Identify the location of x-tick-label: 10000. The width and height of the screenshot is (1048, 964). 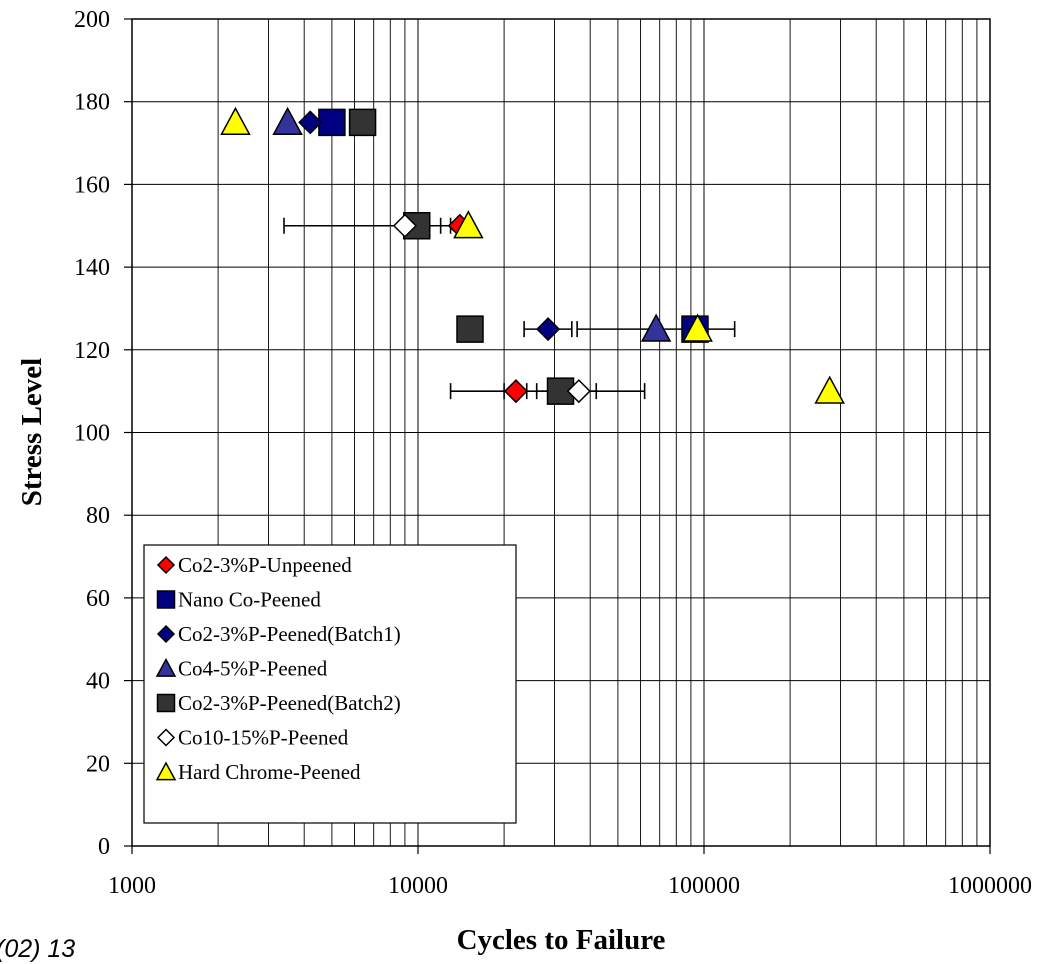
(418, 886).